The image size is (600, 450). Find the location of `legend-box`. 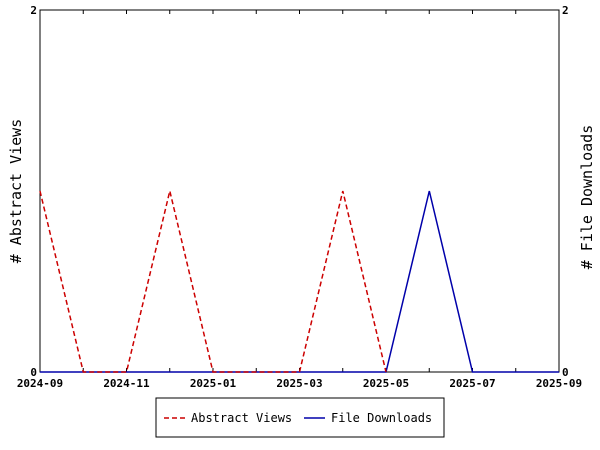

legend-box is located at coordinates (300, 417).